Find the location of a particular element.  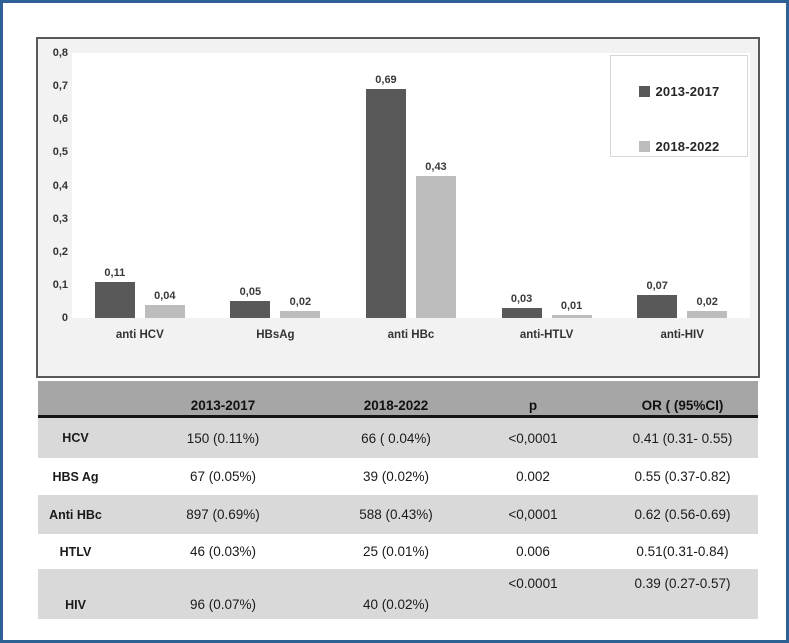

header-cell-p: p is located at coordinates (533, 405).